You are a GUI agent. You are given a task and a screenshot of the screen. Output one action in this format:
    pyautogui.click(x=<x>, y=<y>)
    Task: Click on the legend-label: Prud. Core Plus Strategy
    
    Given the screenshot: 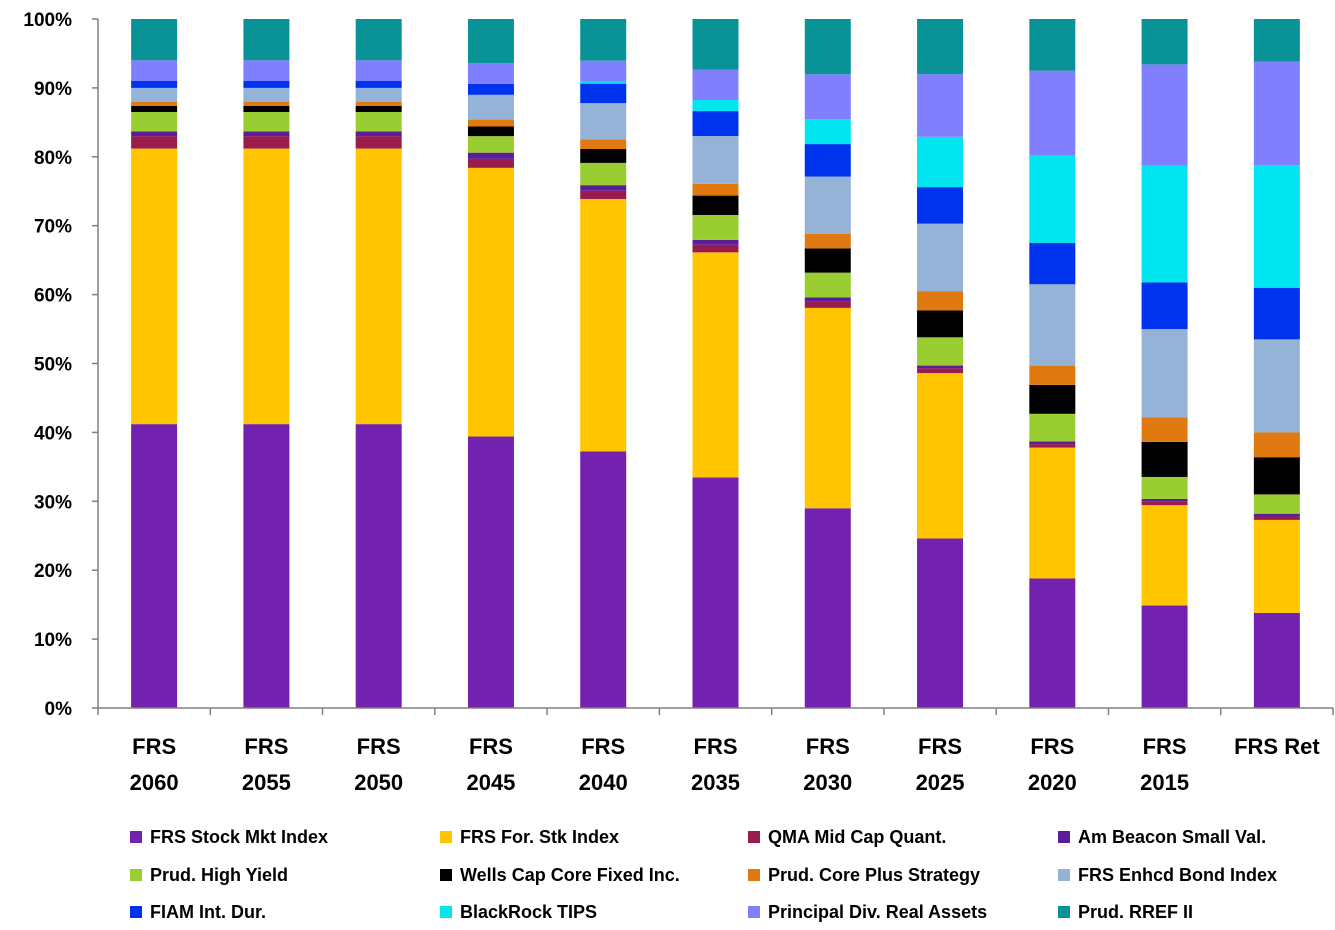 What is the action you would take?
    pyautogui.click(x=874, y=875)
    